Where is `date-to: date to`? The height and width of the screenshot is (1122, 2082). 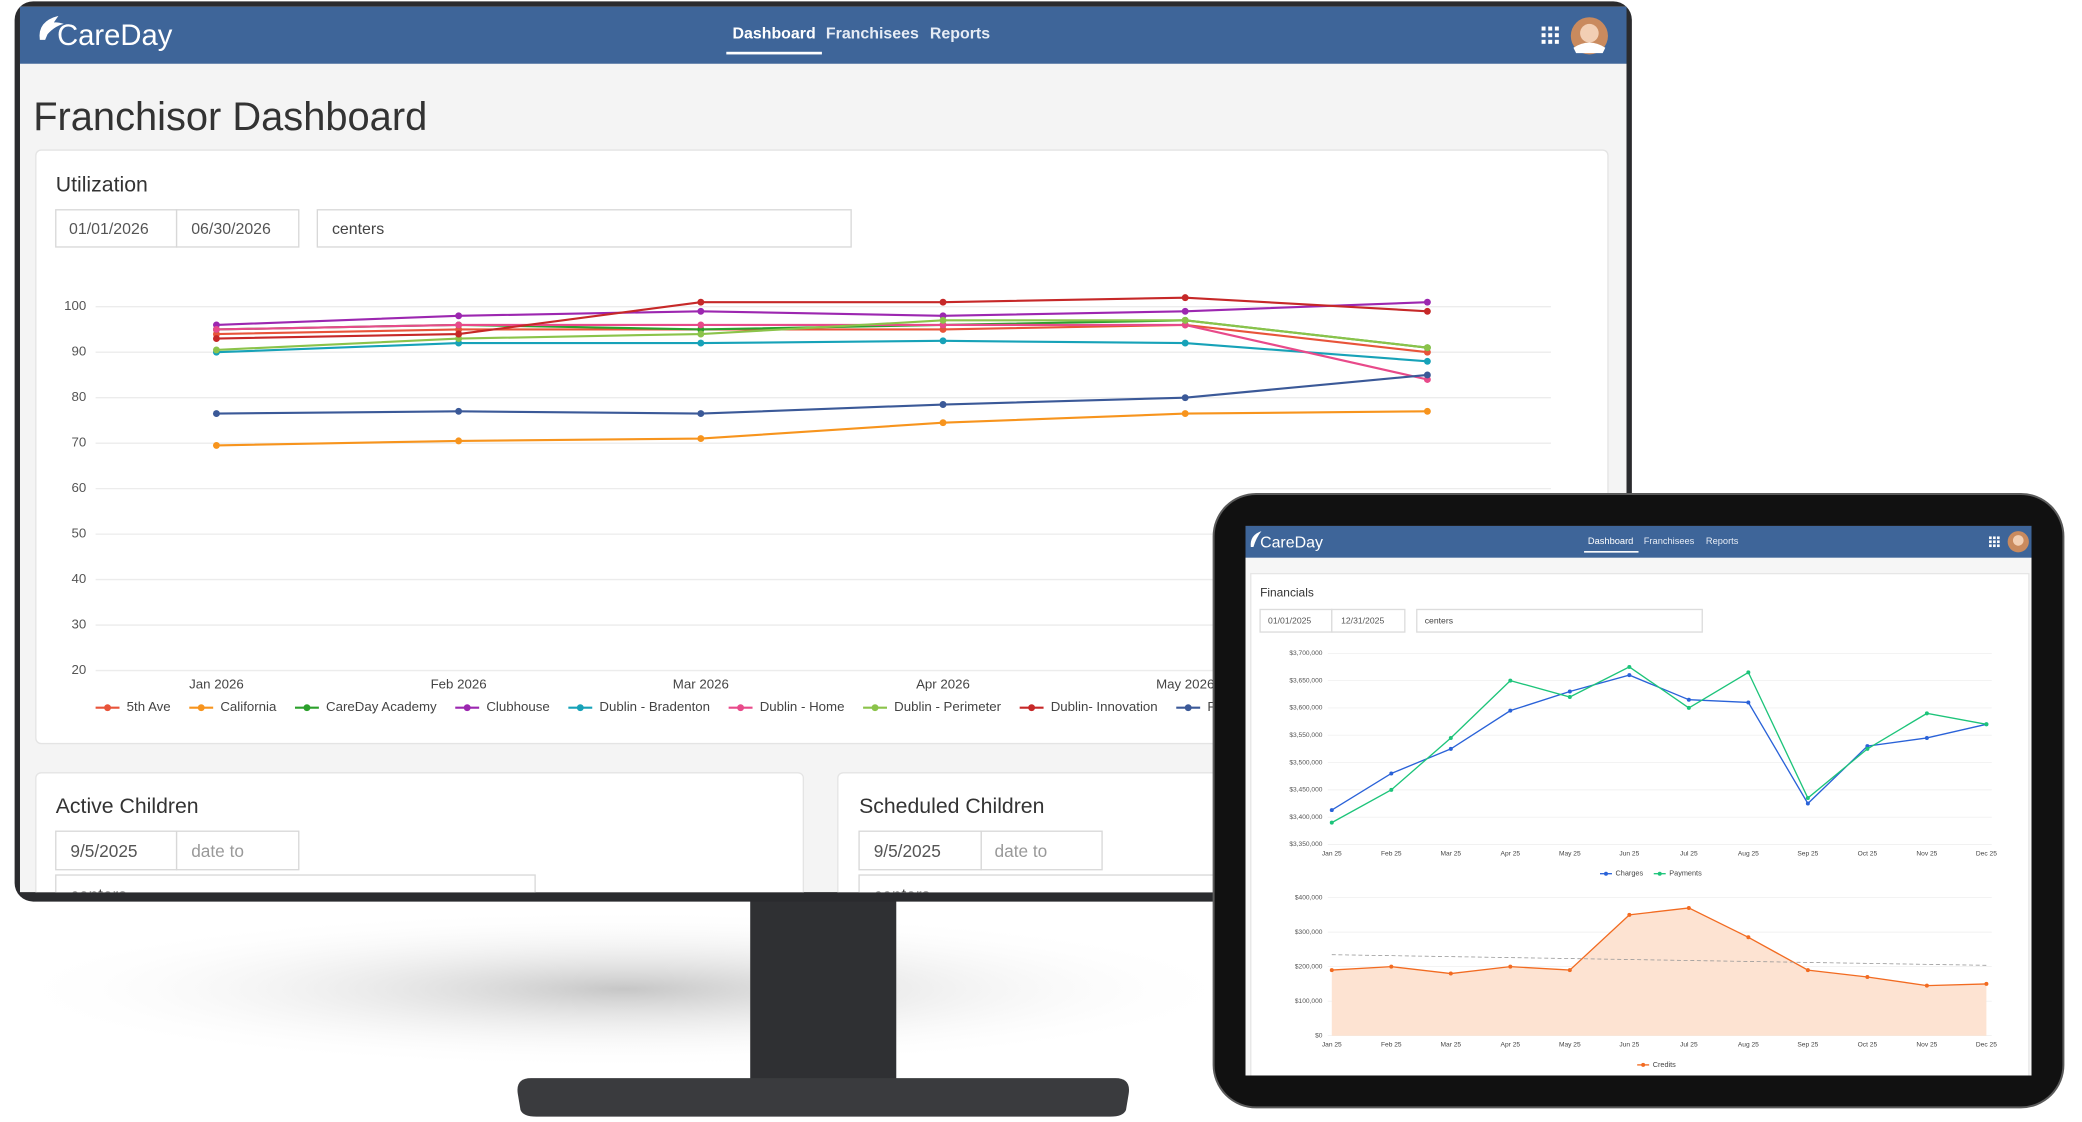 date-to: date to is located at coordinates (217, 851).